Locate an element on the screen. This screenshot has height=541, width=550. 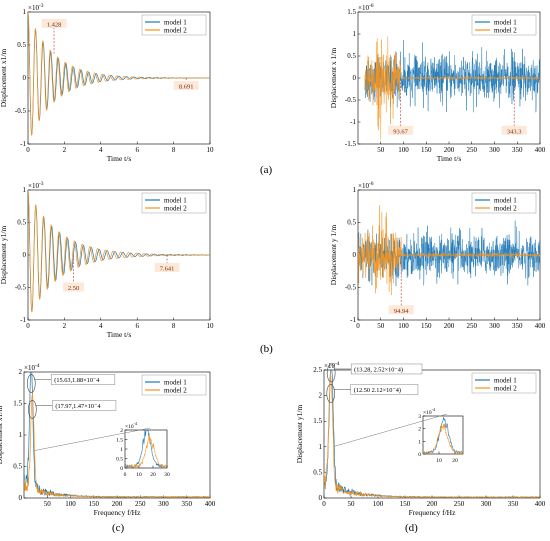
c-xlabel: Frequency f/Hz is located at coordinates (118, 512).